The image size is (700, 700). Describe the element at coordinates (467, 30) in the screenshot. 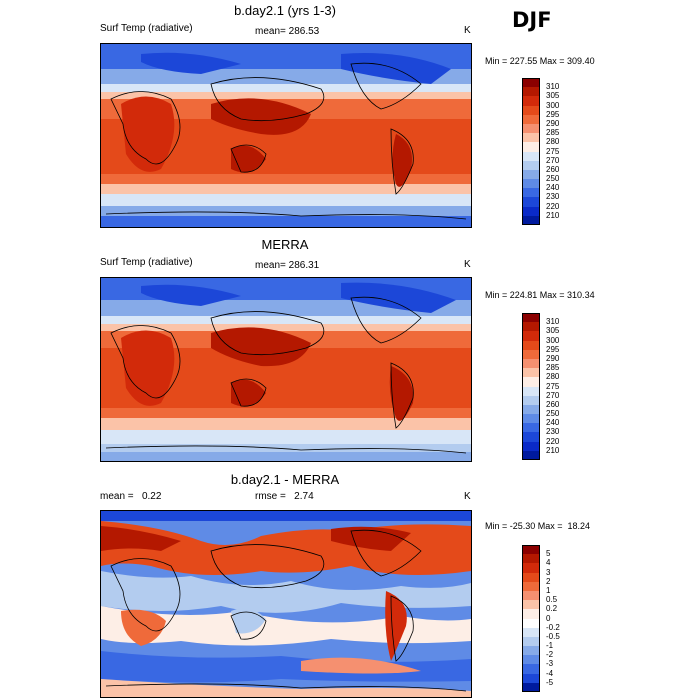

I see `panel-1-units-label: K` at that location.